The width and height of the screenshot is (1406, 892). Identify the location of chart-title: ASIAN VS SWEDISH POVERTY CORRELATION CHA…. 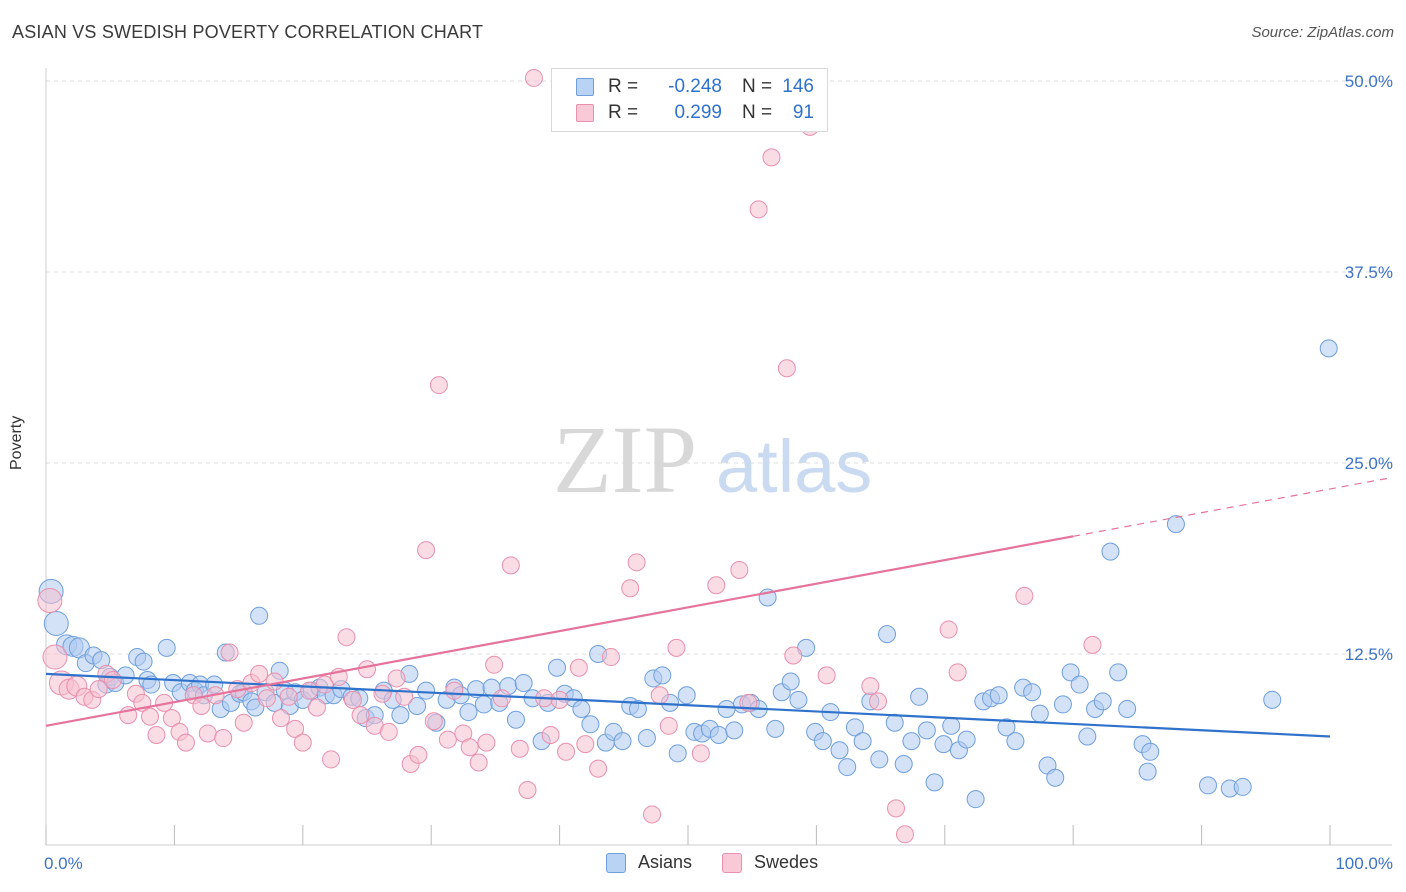
(248, 32).